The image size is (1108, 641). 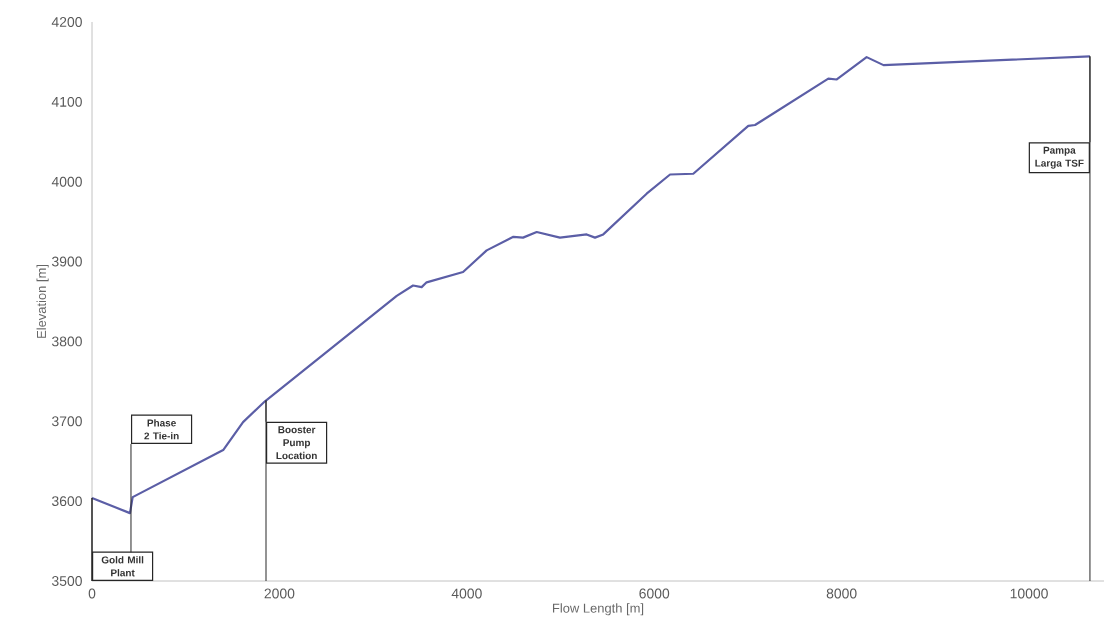 What do you see at coordinates (466, 593) in the screenshot?
I see `x-tick-label: 4000` at bounding box center [466, 593].